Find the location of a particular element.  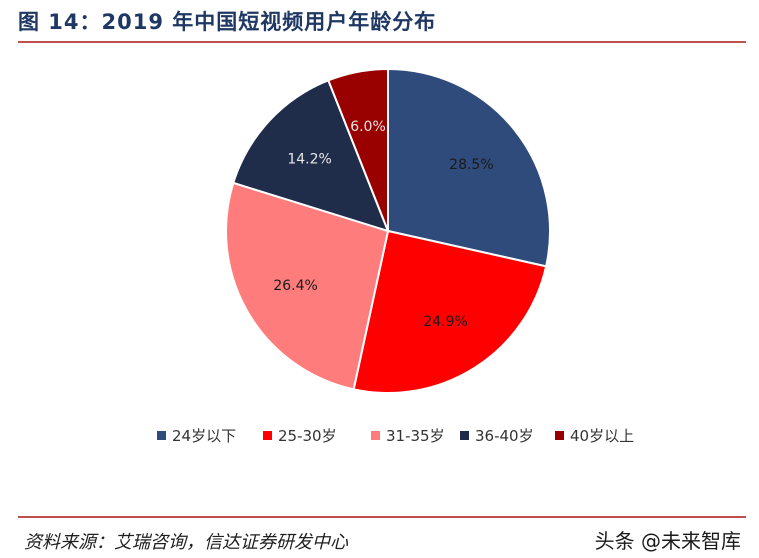

legend: 24岁以下 25-30岁 31-35岁 36-40岁 40岁以上 is located at coordinates (395, 436).